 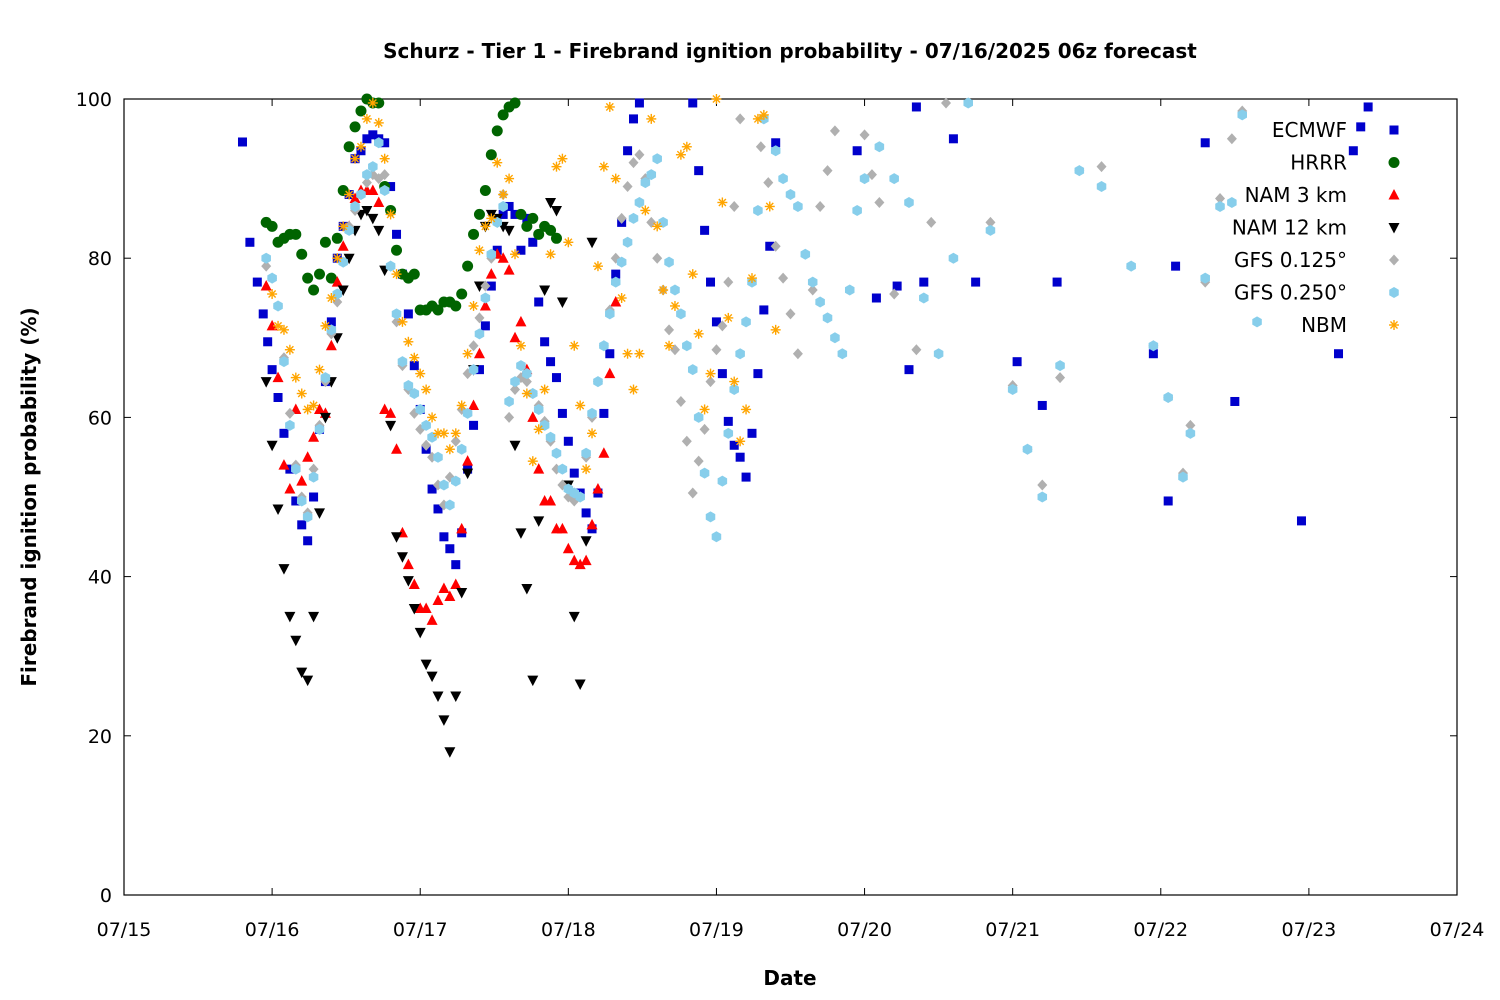 What do you see at coordinates (100, 418) in the screenshot?
I see `y-tick-label: 60` at bounding box center [100, 418].